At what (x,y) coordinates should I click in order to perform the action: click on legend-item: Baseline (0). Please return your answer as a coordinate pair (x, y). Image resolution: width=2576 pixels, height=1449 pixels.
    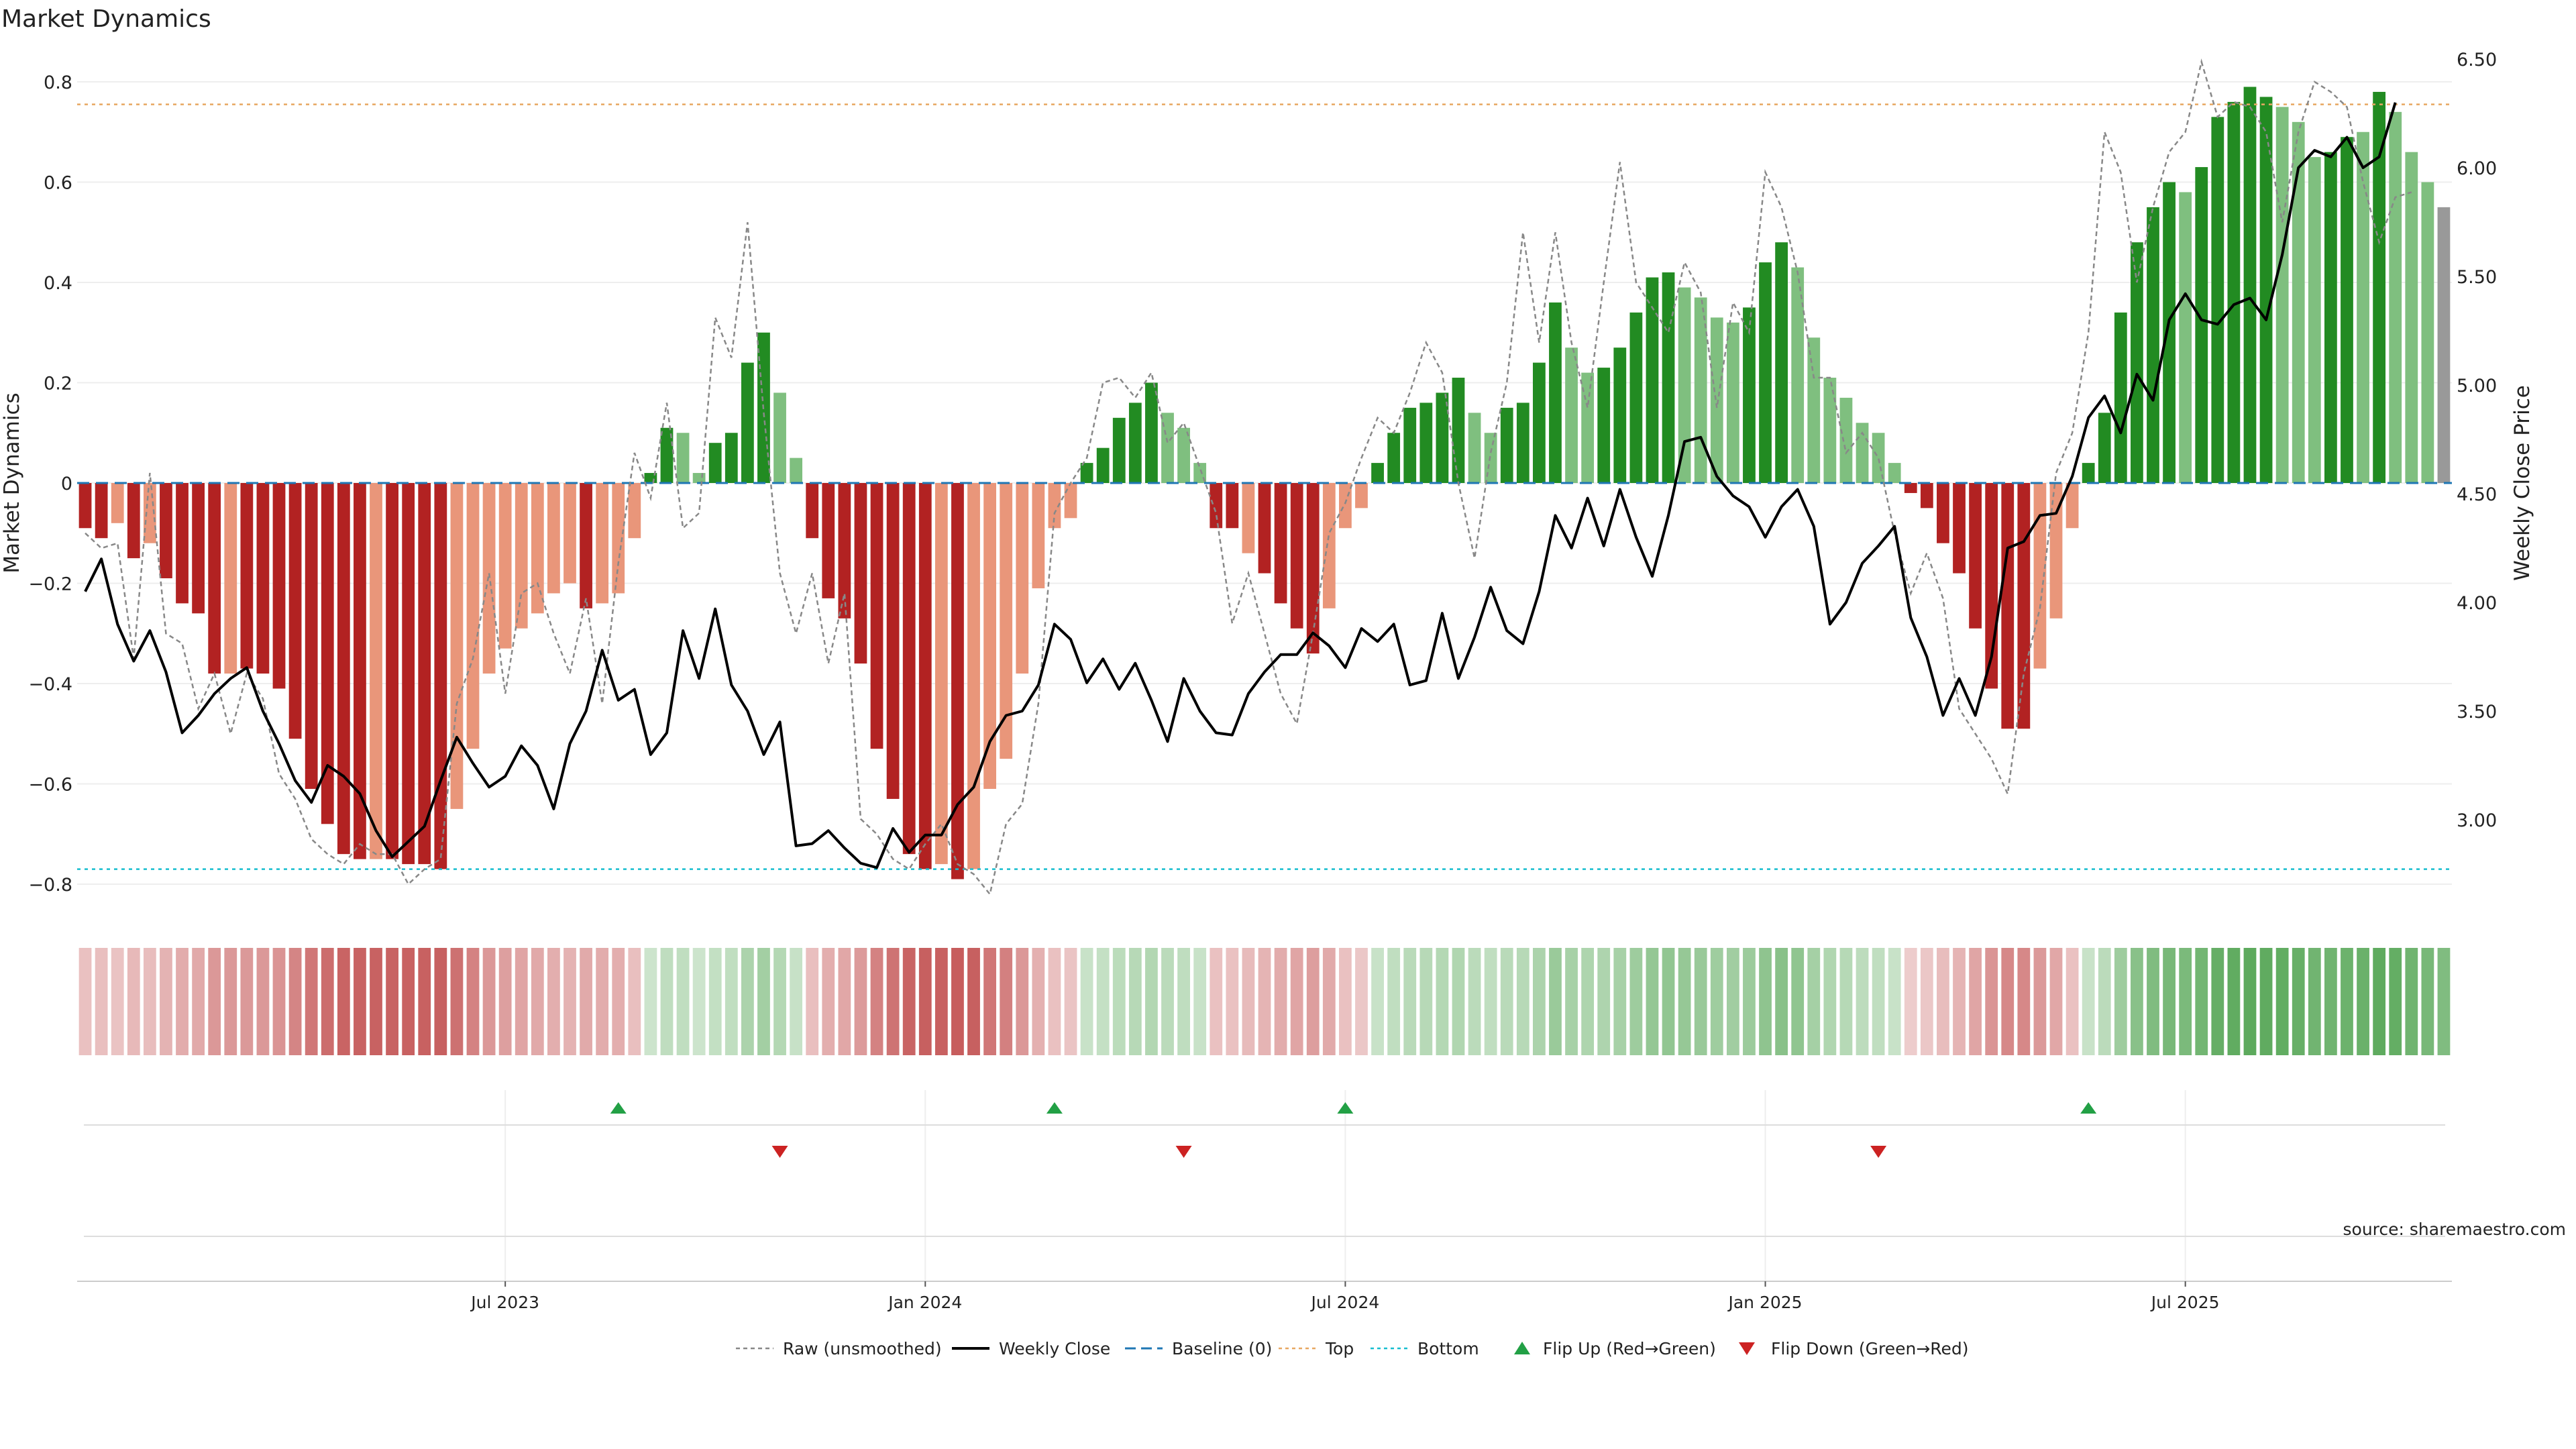
    Looking at the image, I should click on (1198, 1348).